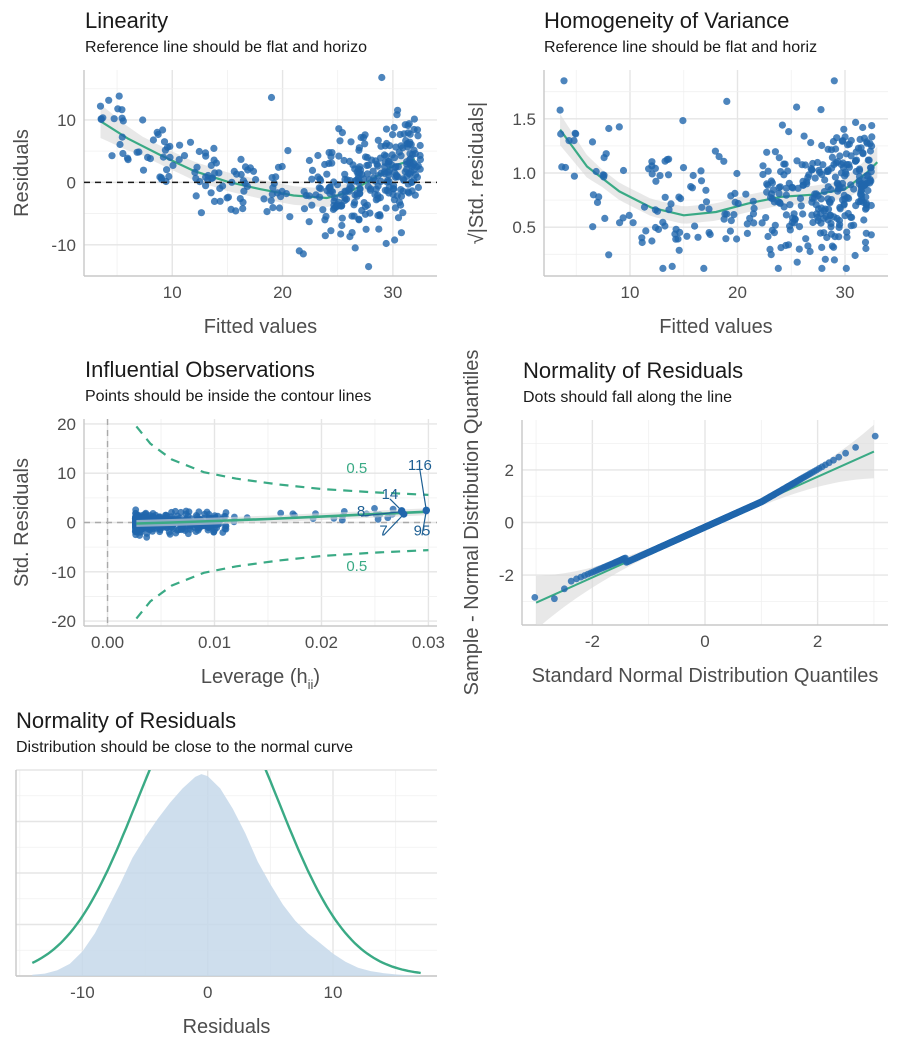 Image resolution: width=900 pixels, height=1050 pixels. I want to click on homogeneity-plot-area, so click(717, 174).